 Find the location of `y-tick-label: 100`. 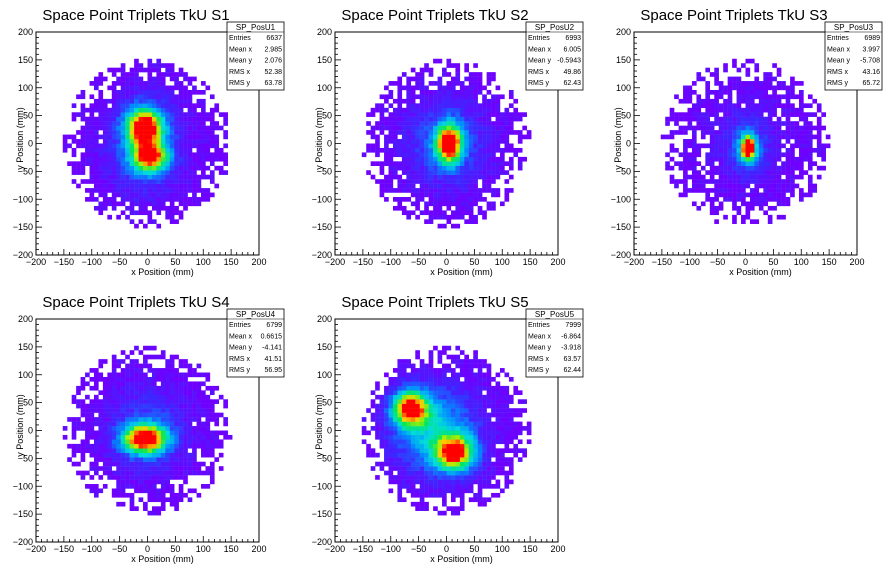

y-tick-label: 100 is located at coordinates (25, 375).